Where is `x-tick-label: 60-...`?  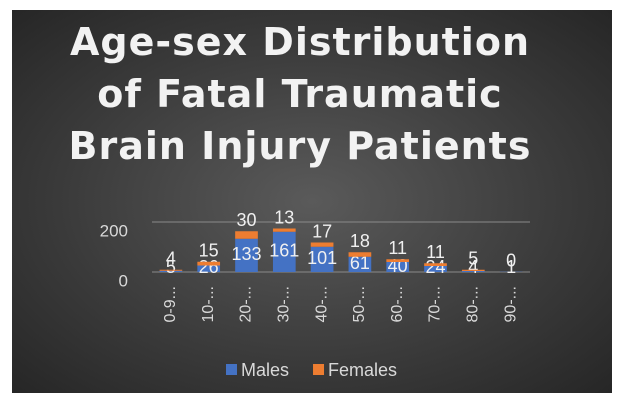
x-tick-label: 60-... is located at coordinates (397, 304).